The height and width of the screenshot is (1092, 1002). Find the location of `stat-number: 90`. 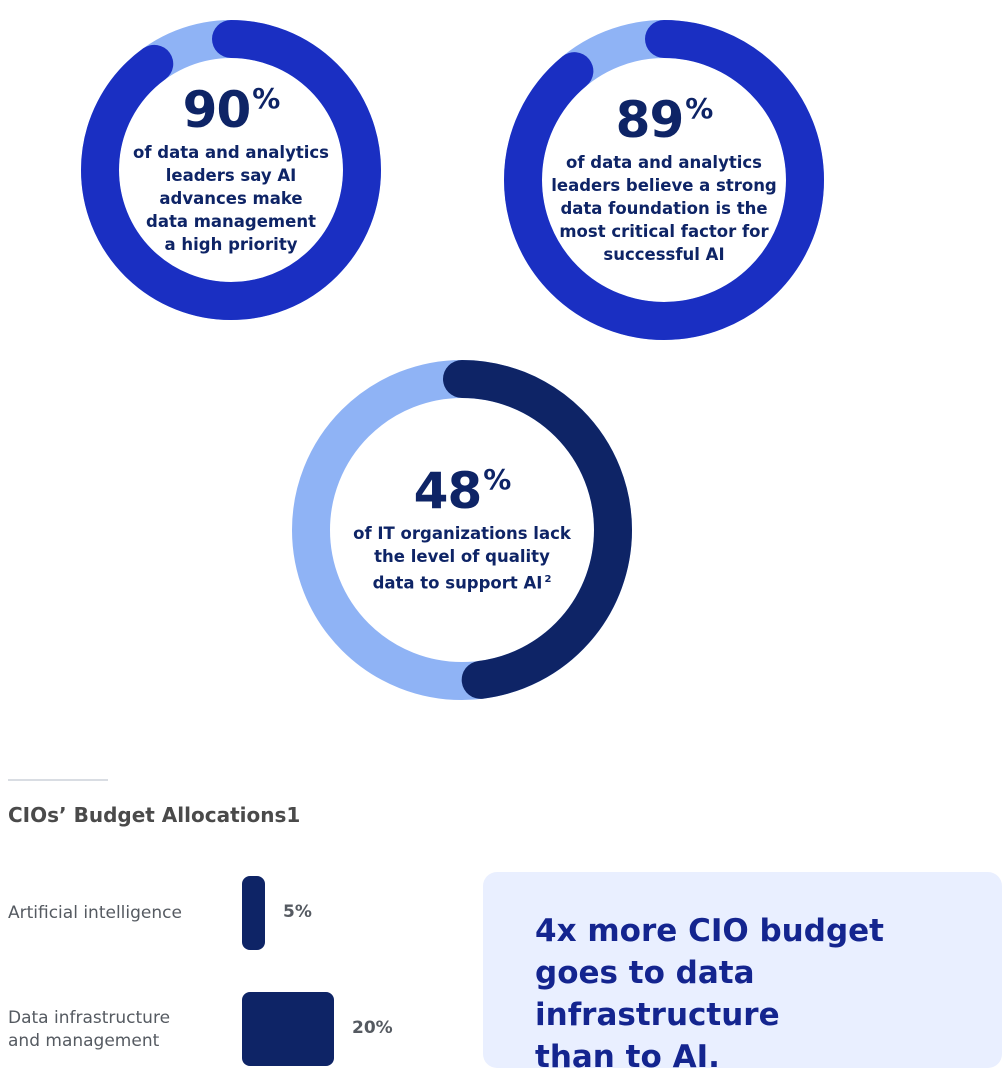

stat-number: 90 is located at coordinates (217, 109).